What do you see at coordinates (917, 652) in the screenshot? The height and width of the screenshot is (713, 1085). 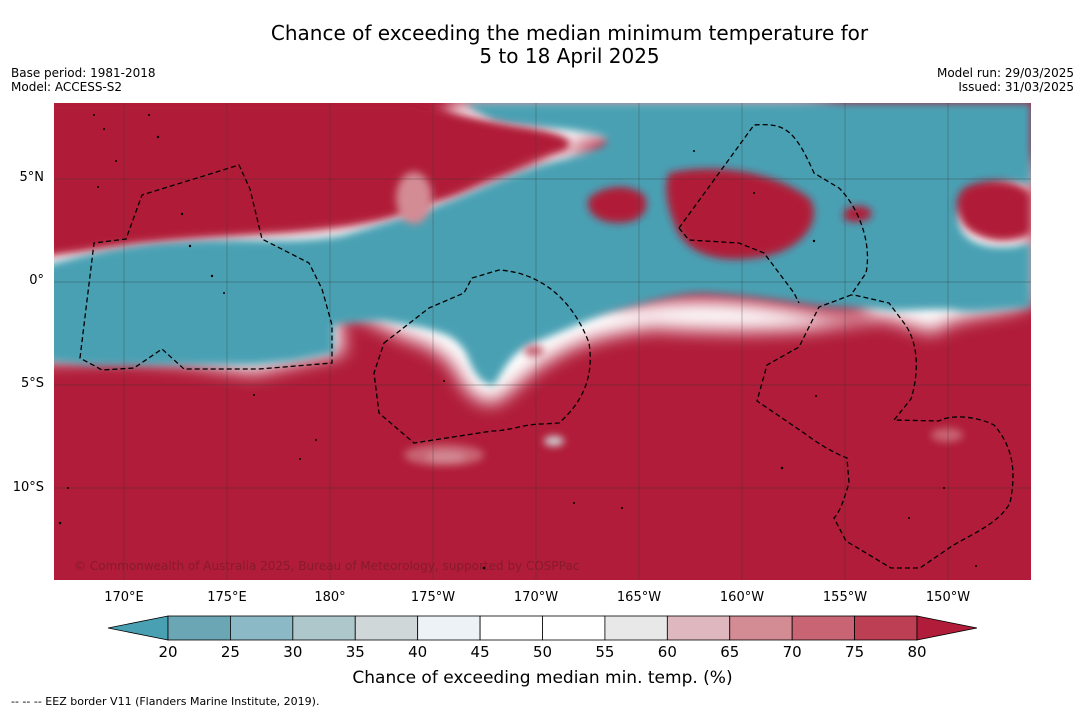 I see `colorbar-tick-label: 80` at bounding box center [917, 652].